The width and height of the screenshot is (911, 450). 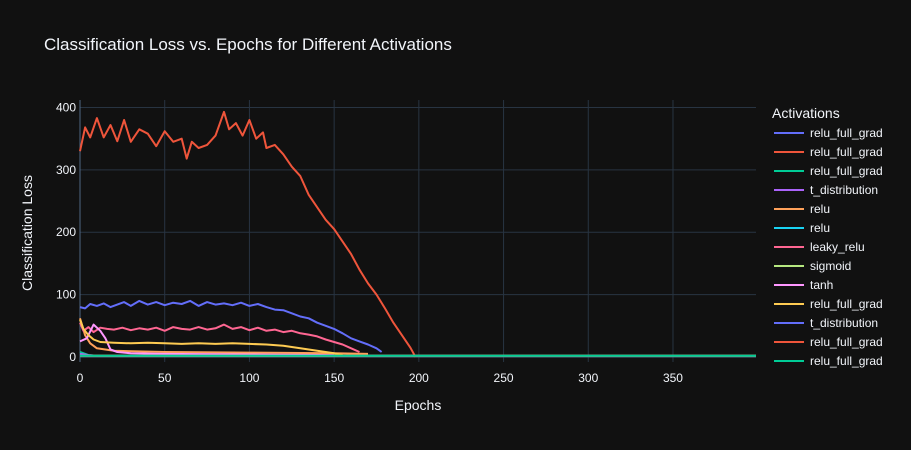 I want to click on legend-item-2: relu_full_grad, so click(x=828, y=171).